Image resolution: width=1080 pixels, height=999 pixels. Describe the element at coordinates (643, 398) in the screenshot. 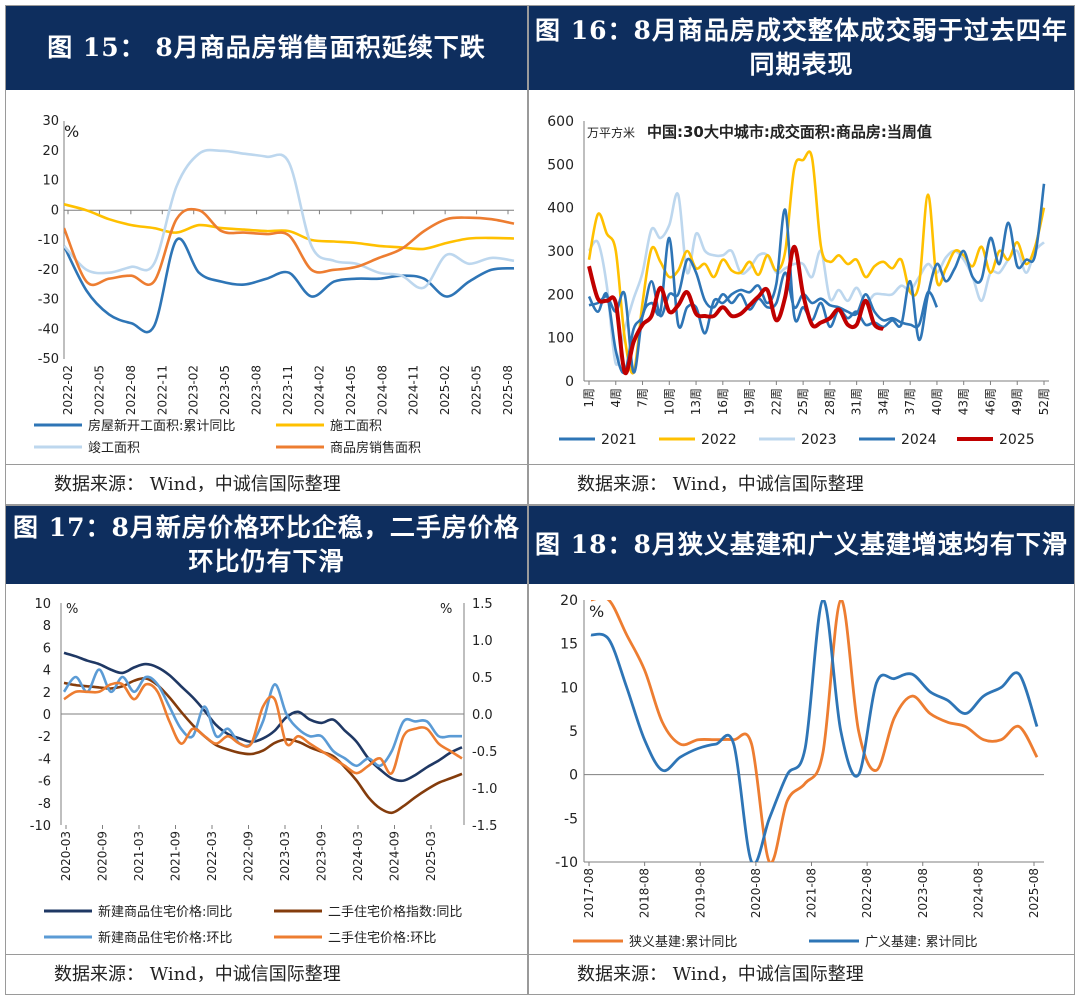

I see `c16-xtick-label: 7周` at that location.